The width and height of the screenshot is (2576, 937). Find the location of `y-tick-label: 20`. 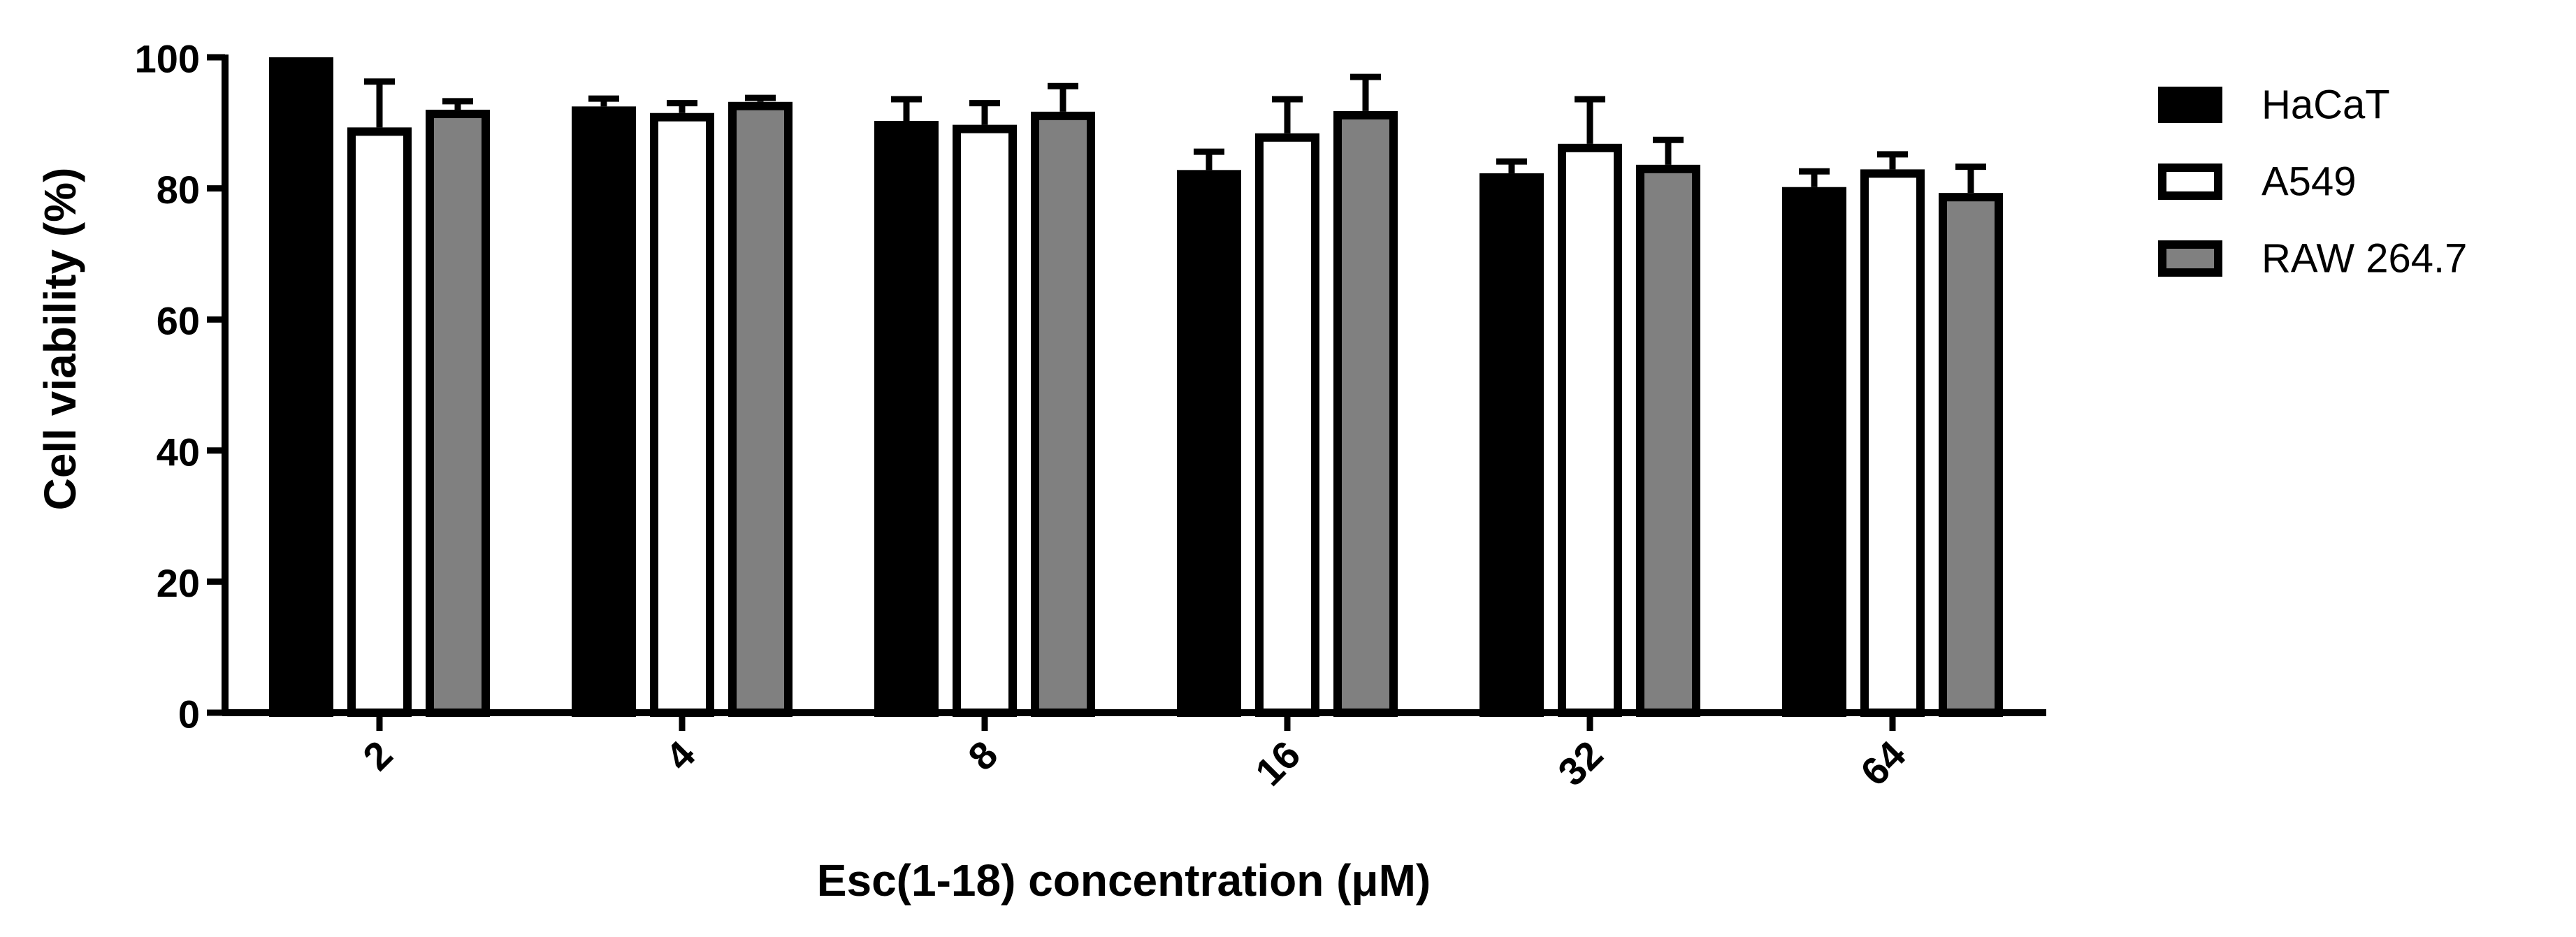

y-tick-label: 20 is located at coordinates (178, 583).